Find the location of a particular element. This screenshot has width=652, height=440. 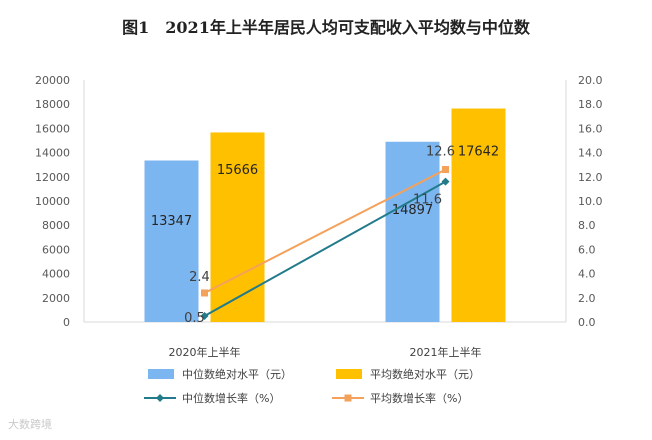

line-median is located at coordinates (325, 248).